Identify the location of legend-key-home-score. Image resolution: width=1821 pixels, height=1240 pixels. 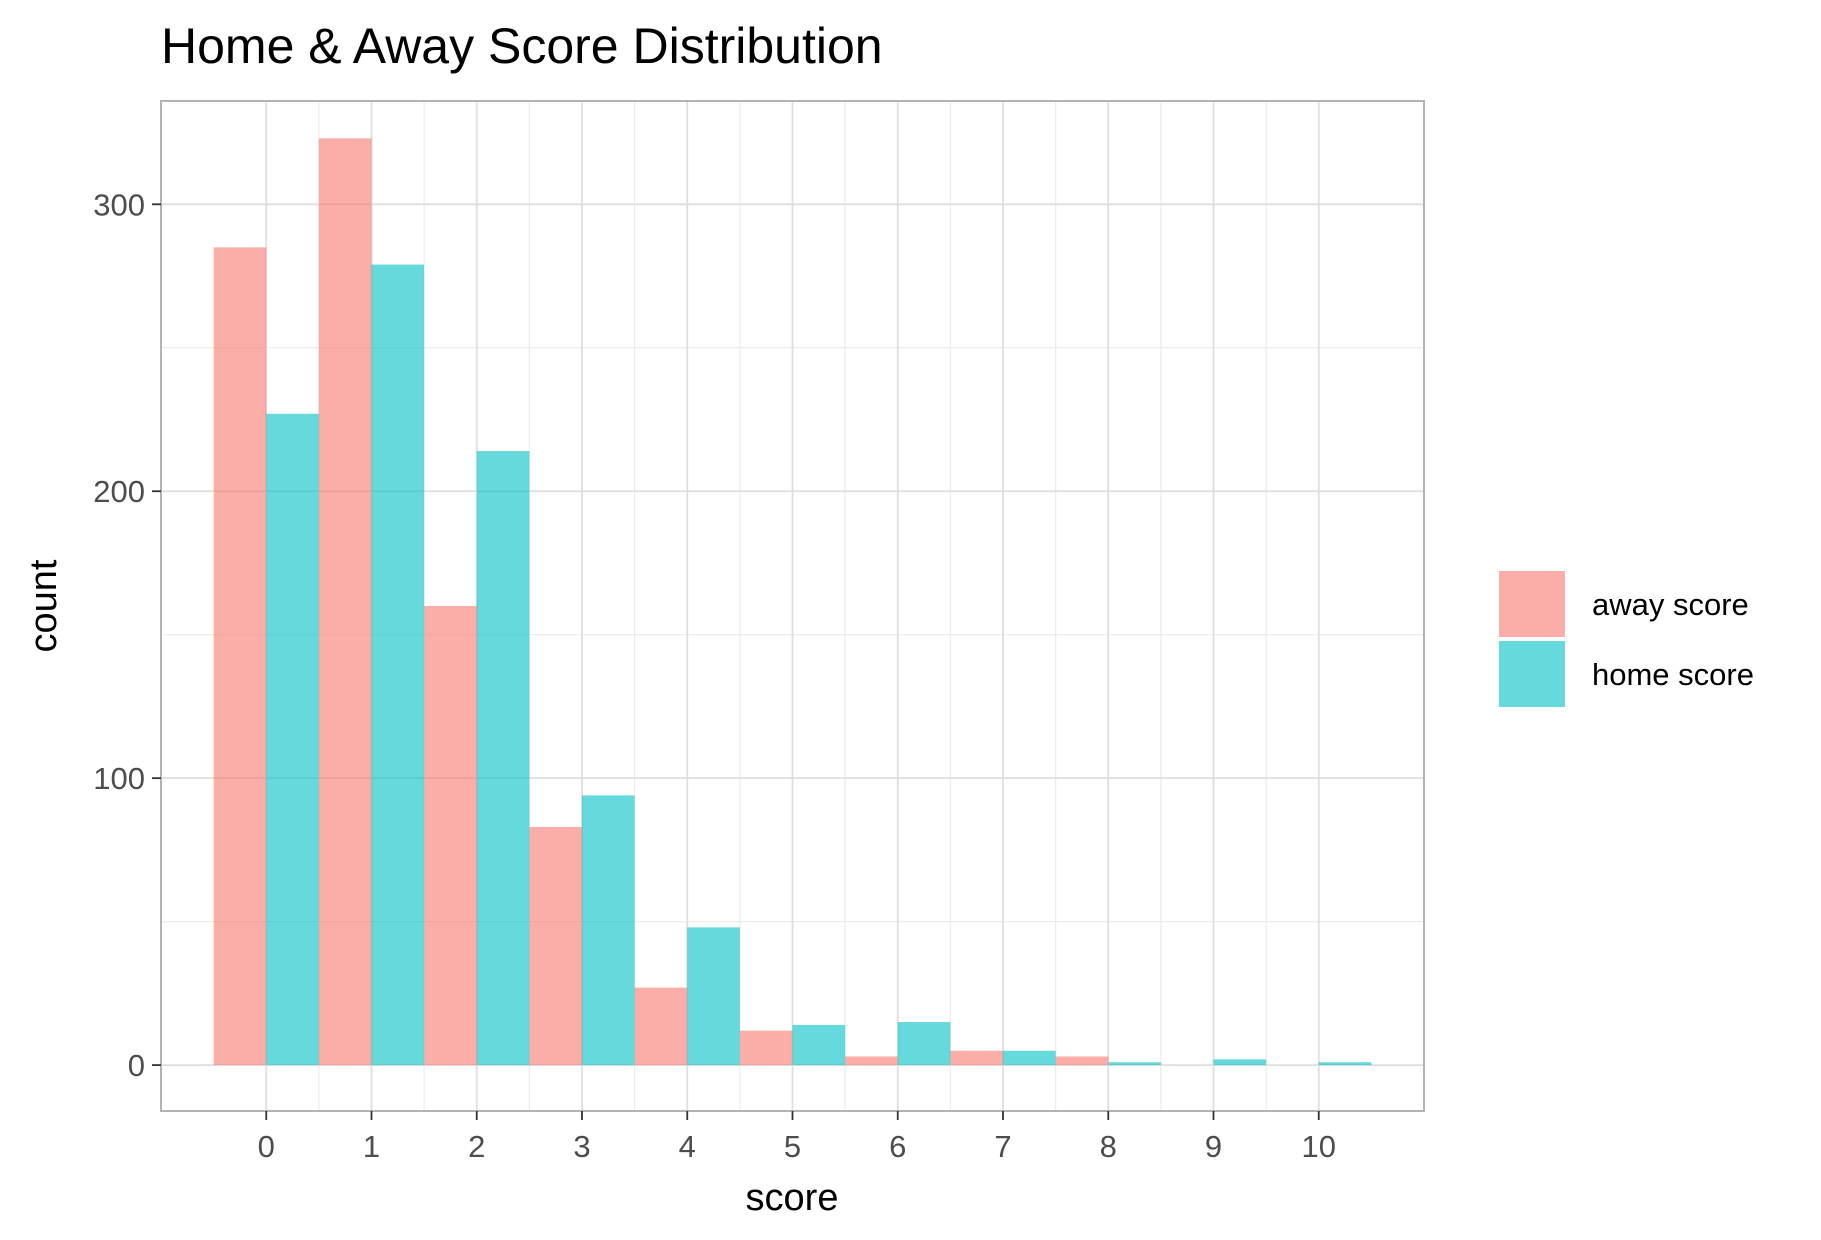
(1532, 674).